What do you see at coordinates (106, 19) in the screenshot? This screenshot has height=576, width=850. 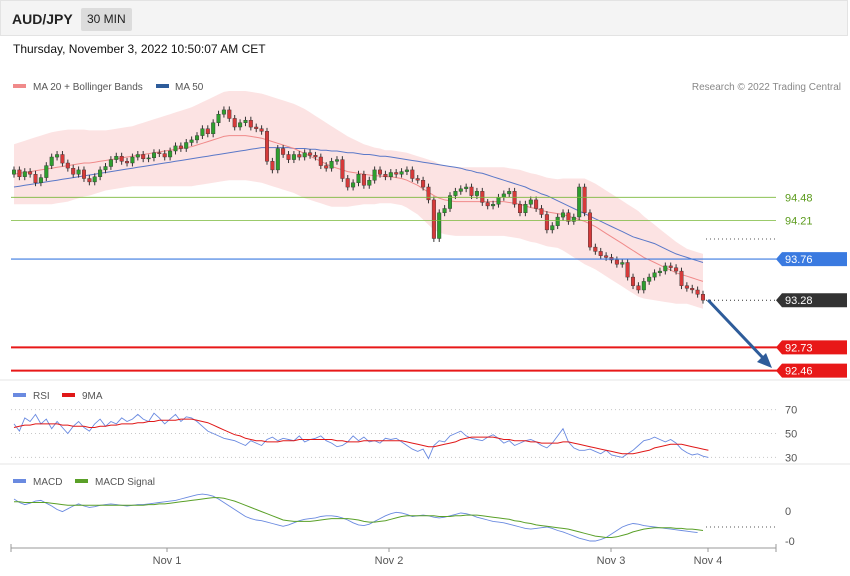 I see `timeframe-button: 30 MIN` at bounding box center [106, 19].